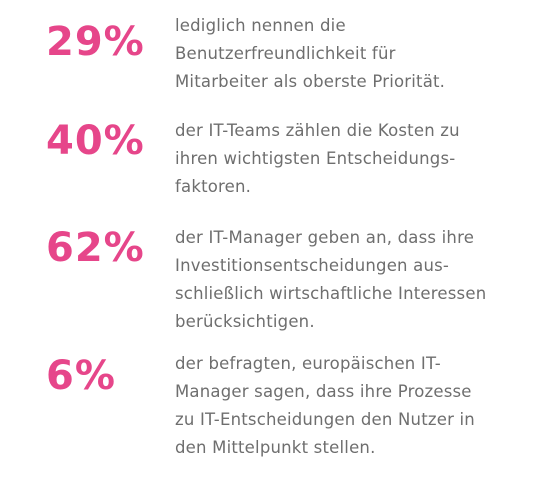  What do you see at coordinates (317, 130) in the screenshot?
I see `stat-description-line: der IT-Teams zählen die Kosten zu` at bounding box center [317, 130].